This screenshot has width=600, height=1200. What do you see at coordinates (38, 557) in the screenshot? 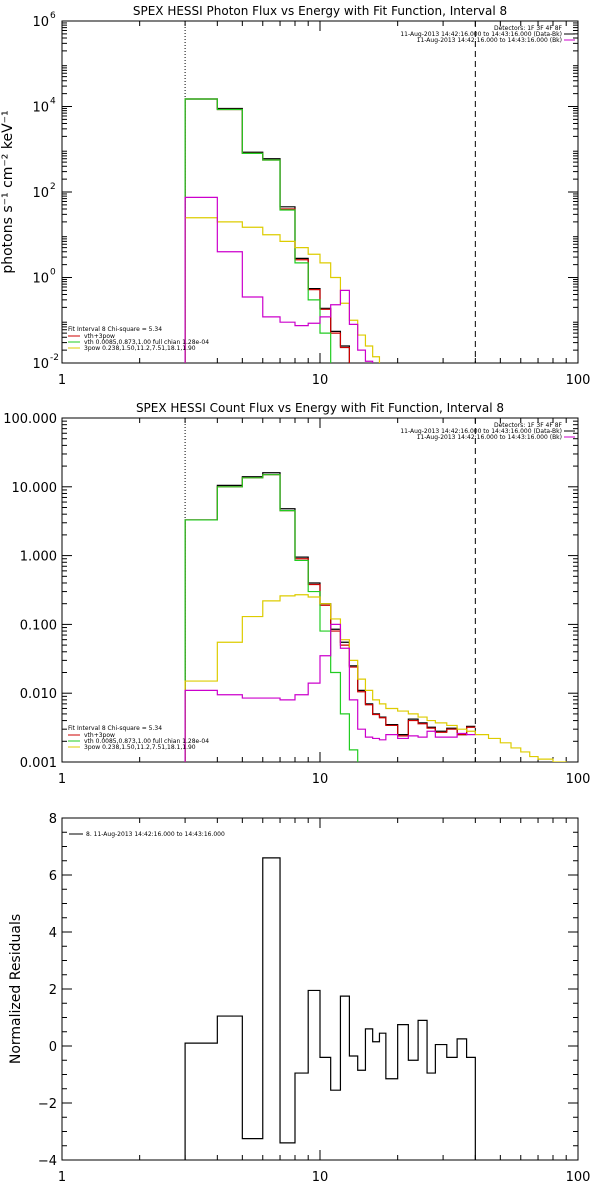
I see `y-tick-label: 1.000` at bounding box center [38, 557].